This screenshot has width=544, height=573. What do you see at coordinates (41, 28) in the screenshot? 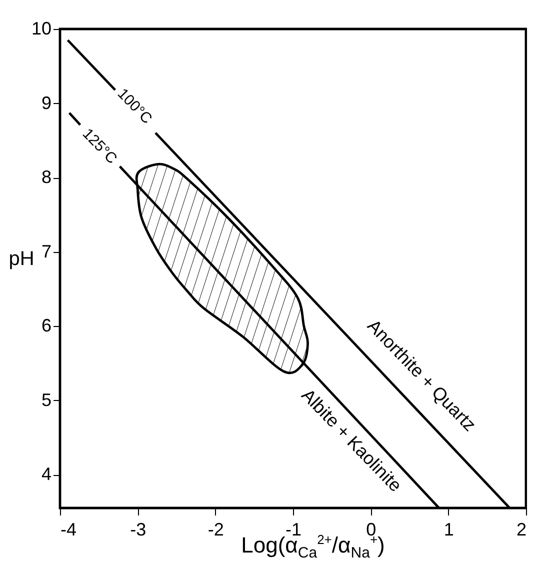
I see `y-tick-label: 10` at bounding box center [41, 28].